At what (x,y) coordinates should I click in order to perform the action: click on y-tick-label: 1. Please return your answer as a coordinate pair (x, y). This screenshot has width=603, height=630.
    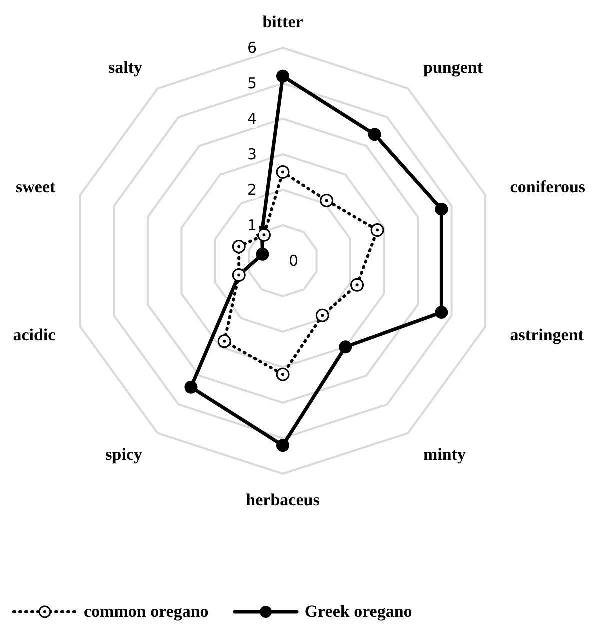
    Looking at the image, I should click on (252, 225).